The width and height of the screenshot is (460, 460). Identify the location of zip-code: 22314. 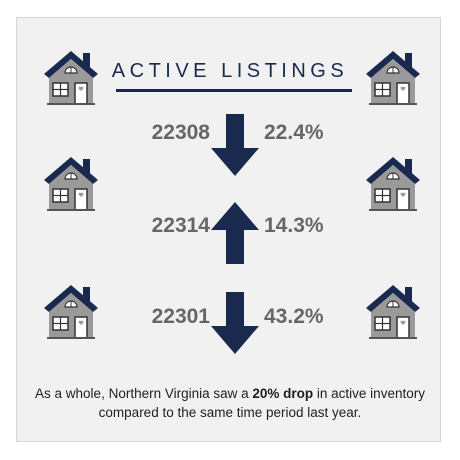
(180, 225).